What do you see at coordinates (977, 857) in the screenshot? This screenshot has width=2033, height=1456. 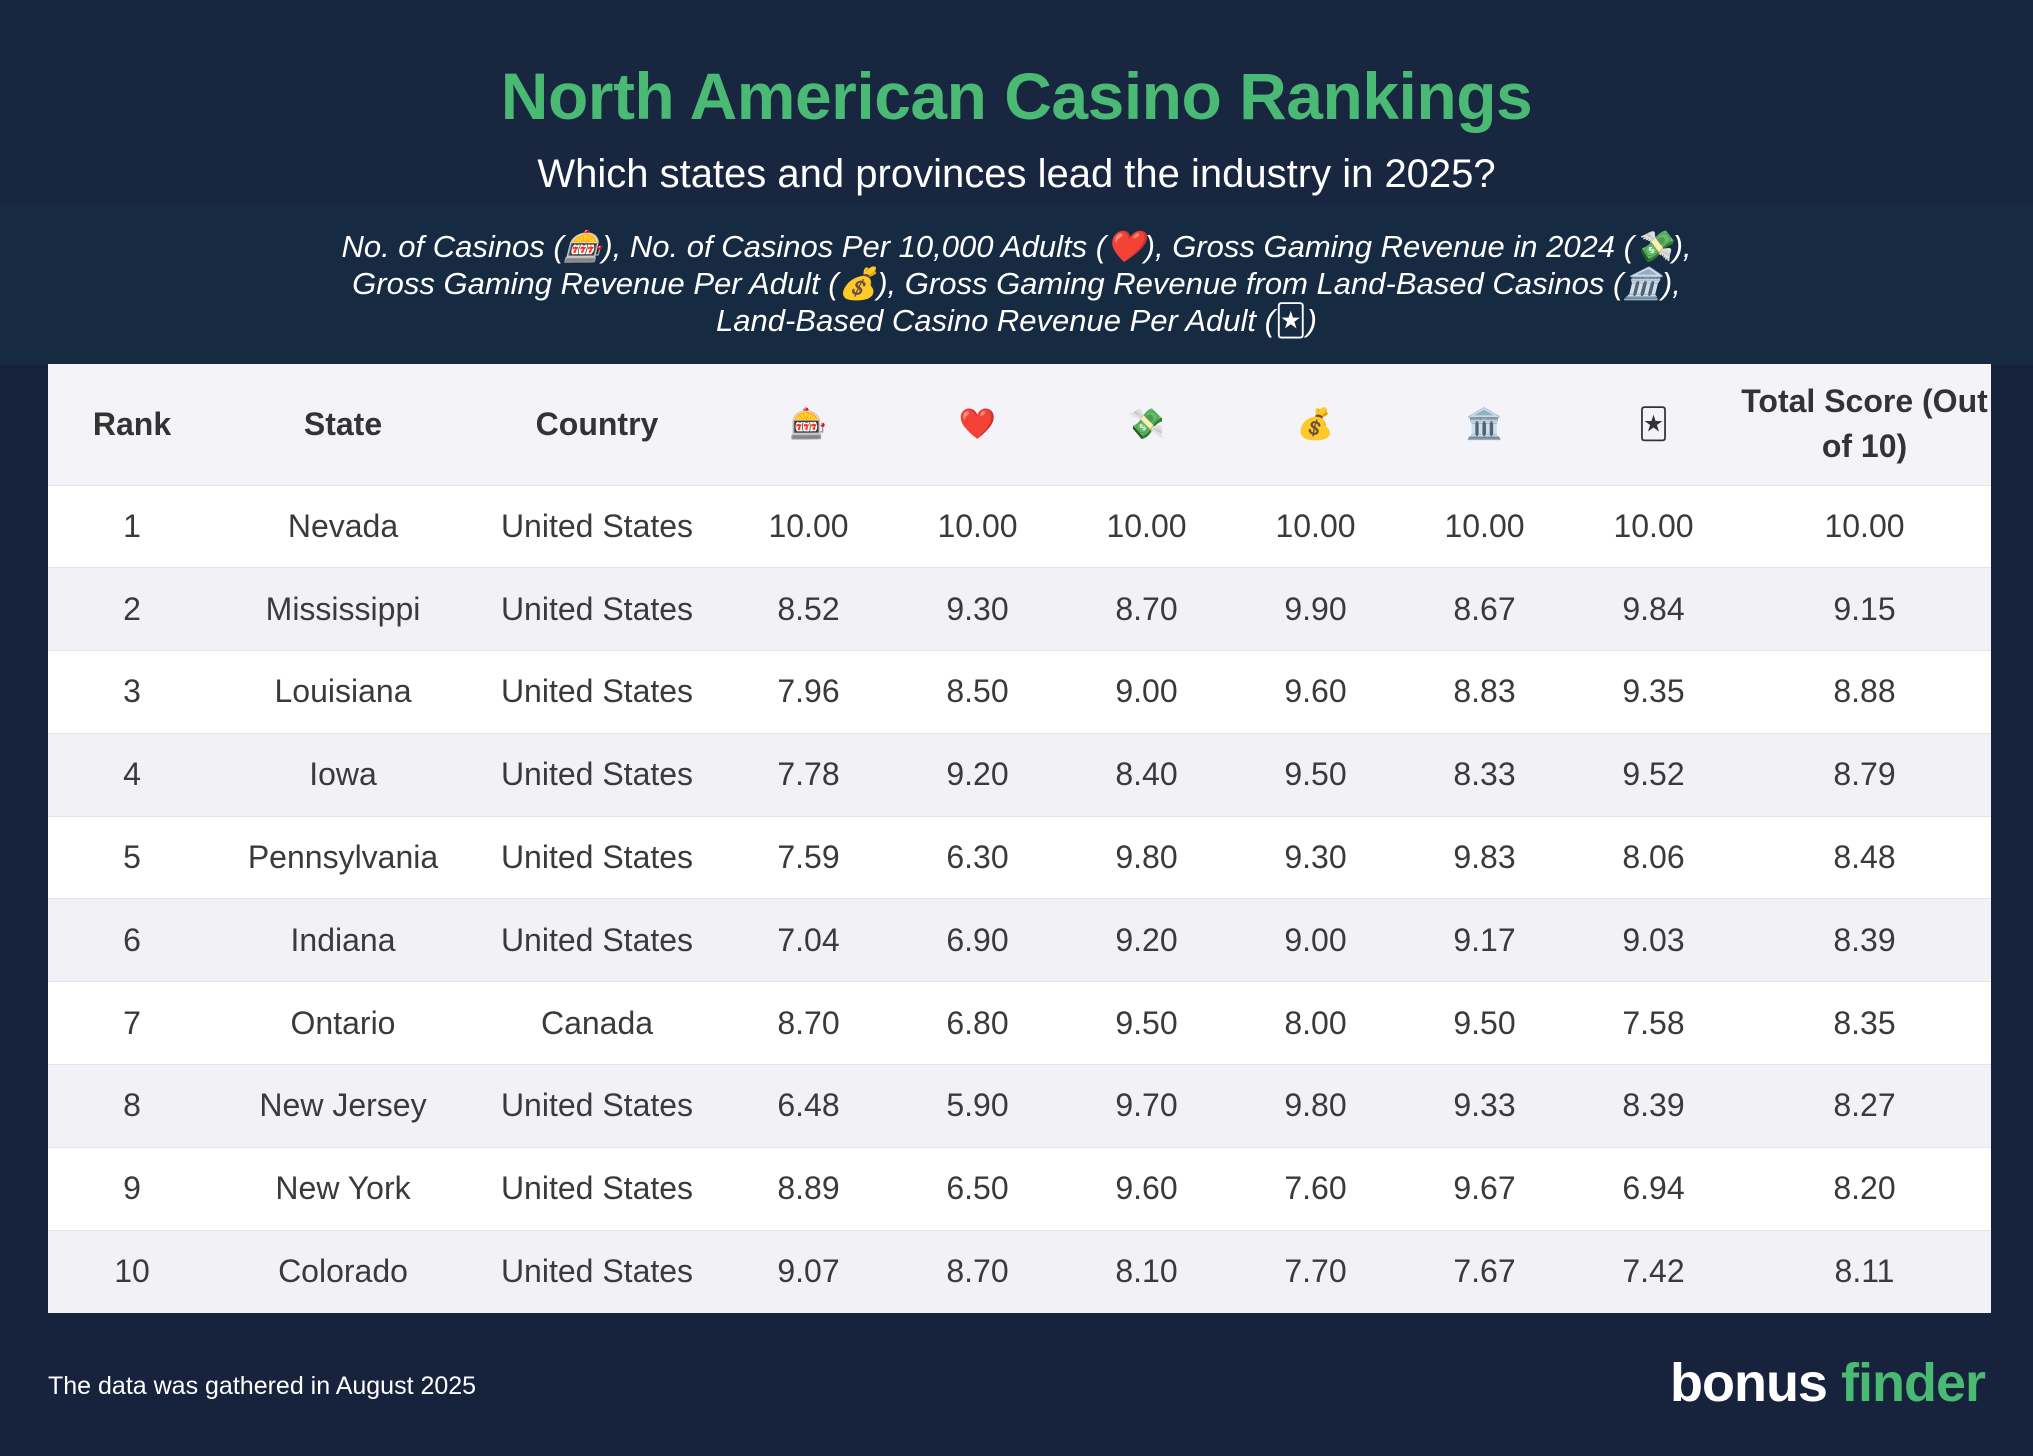 I see `casinos-per-adult-cell: 6.30` at bounding box center [977, 857].